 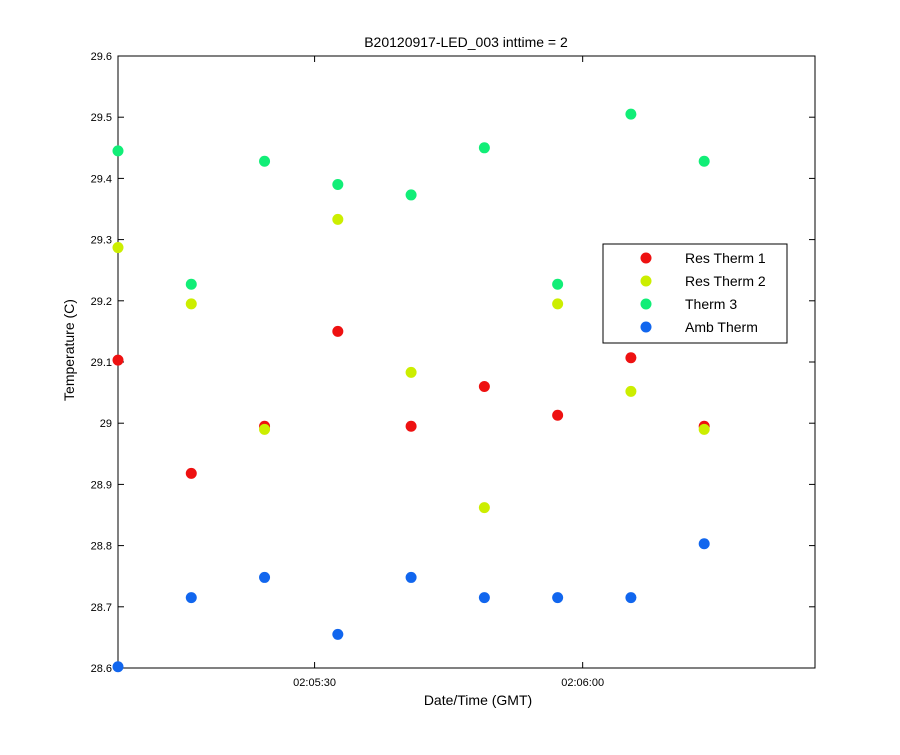 What do you see at coordinates (69, 350) in the screenshot?
I see `y-axis-label: Temperature (C)` at bounding box center [69, 350].